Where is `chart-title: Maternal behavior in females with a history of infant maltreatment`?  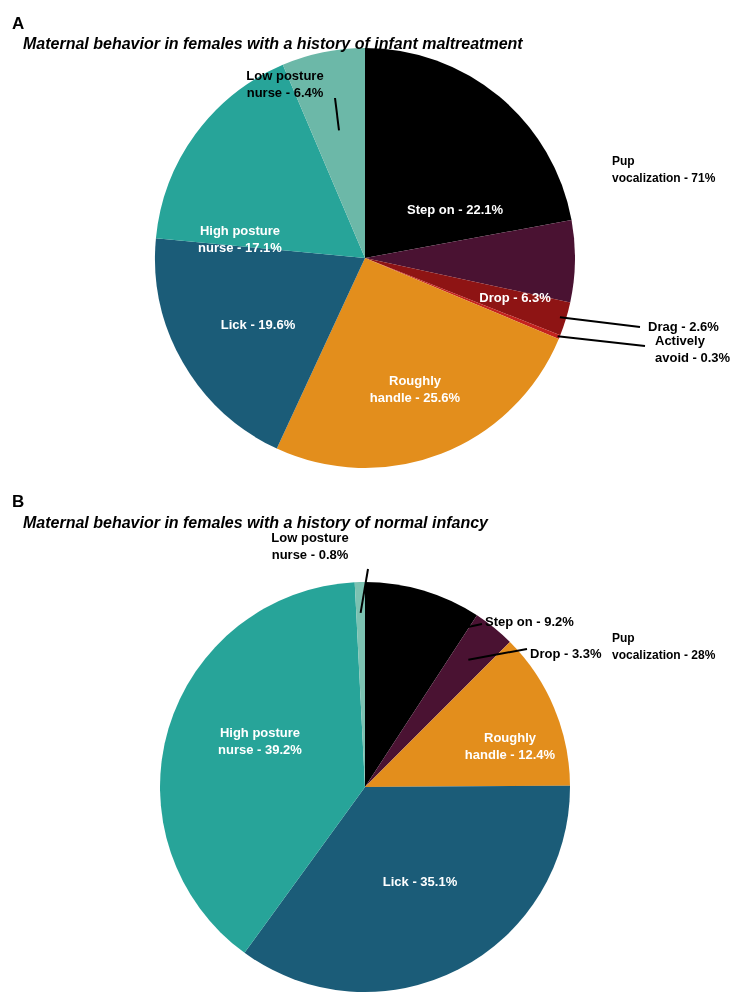
chart-title: Maternal behavior in females with a history of infant maltreatment is located at coordinates (273, 44).